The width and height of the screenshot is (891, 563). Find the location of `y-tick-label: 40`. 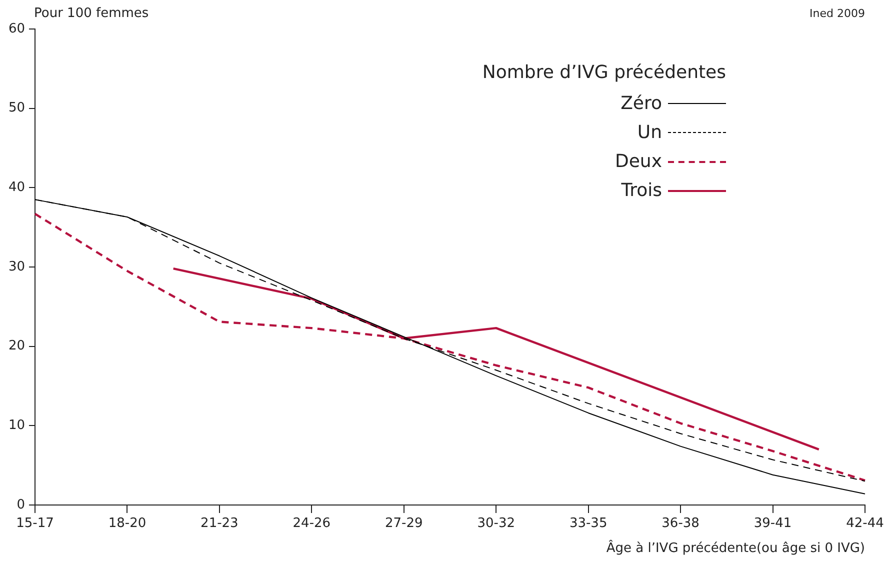

y-tick-label: 40 is located at coordinates (16, 188).